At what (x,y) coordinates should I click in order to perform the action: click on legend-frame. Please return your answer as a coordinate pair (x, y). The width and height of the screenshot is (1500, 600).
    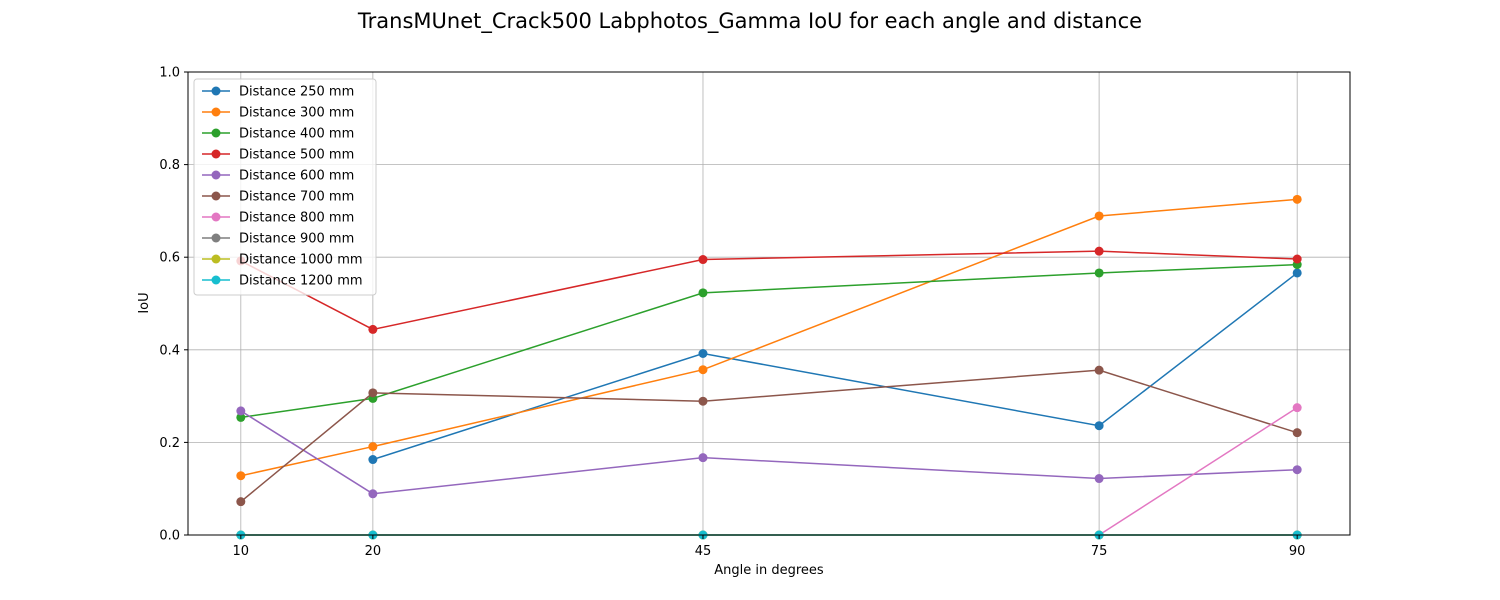
    Looking at the image, I should click on (285, 187).